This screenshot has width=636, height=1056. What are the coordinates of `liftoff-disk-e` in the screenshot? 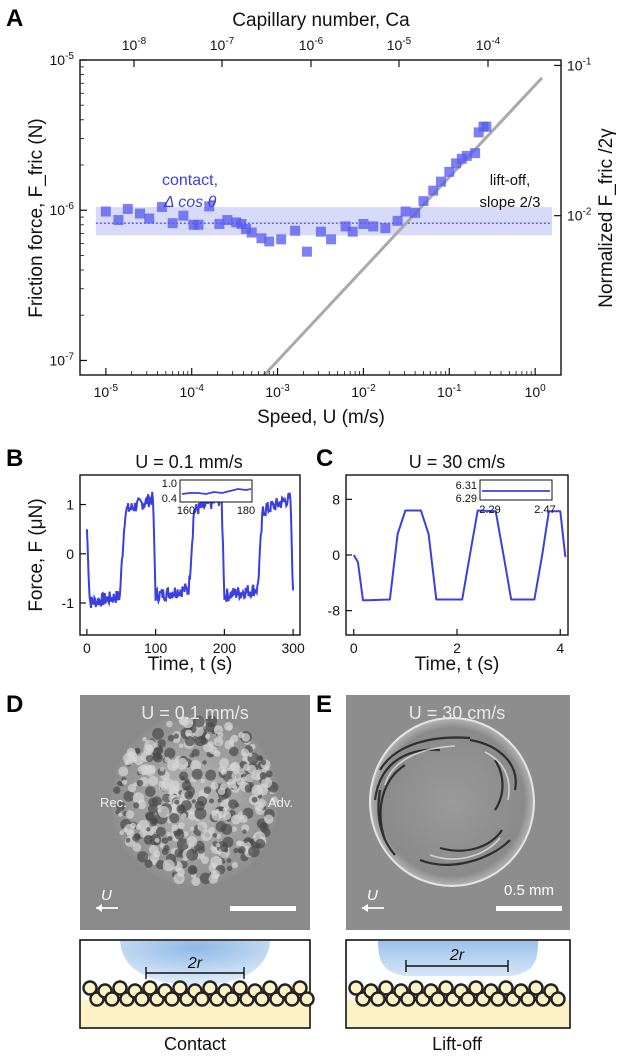 It's located at (452, 802).